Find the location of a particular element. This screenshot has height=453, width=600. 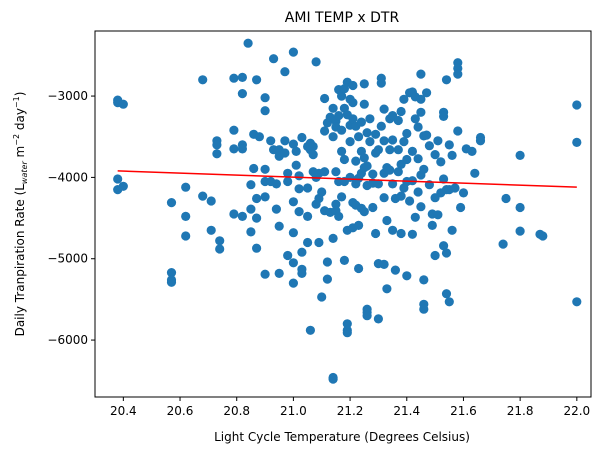

x-axis: 20.4 20.6 20.8 21.0 21.2 21.4 21.6 21.8 22.0 is located at coordinates (350, 407).